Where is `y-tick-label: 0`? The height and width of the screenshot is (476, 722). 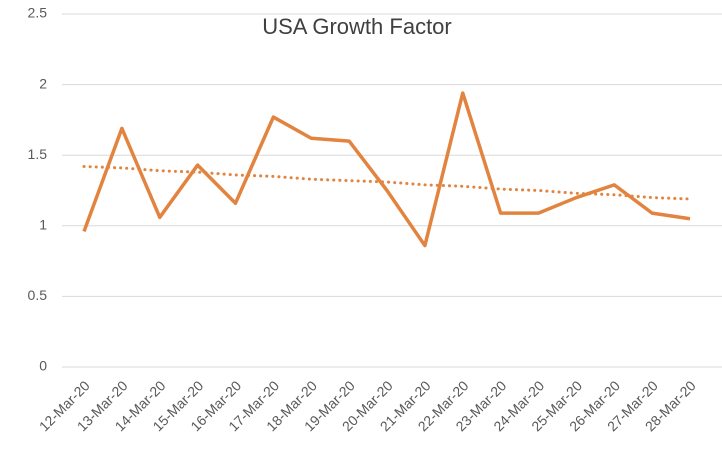
y-tick-label: 0 is located at coordinates (43, 366).